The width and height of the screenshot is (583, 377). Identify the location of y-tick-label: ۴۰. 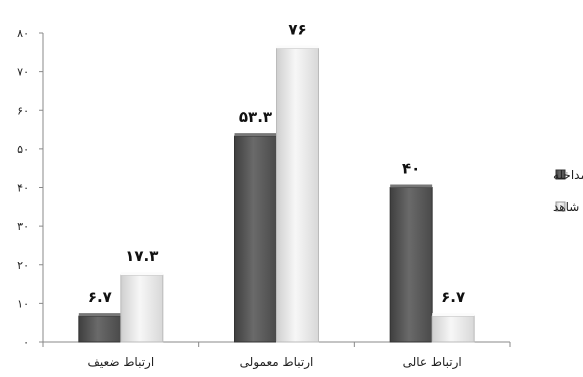
(23, 188).